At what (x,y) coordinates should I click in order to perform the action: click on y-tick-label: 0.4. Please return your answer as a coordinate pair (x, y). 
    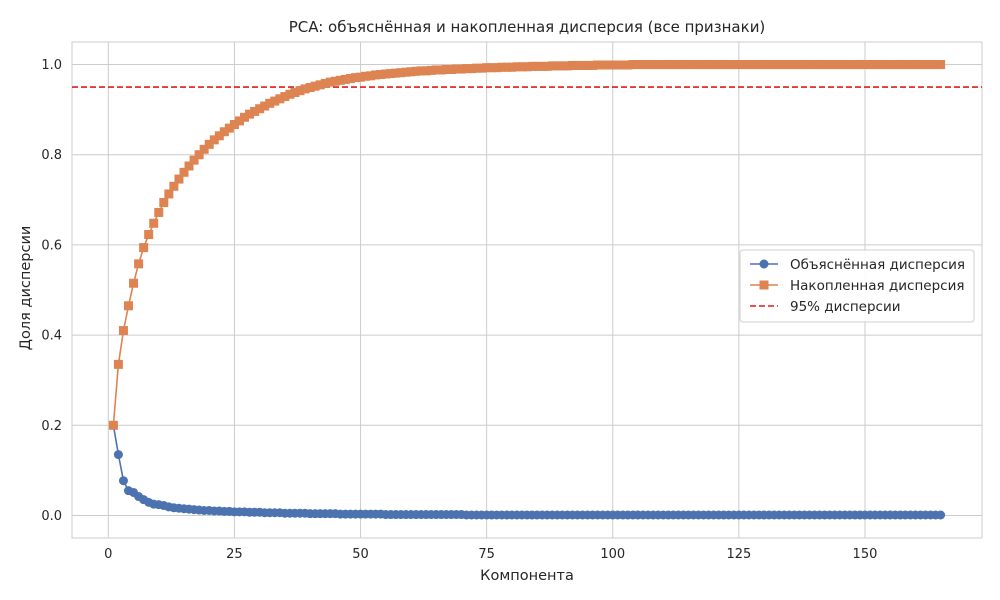
    Looking at the image, I should click on (51, 336).